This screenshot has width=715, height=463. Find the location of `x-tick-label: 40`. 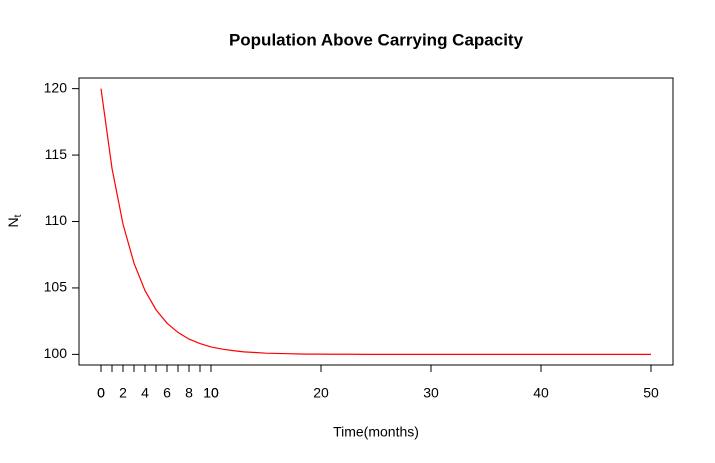

x-tick-label: 40 is located at coordinates (541, 393).